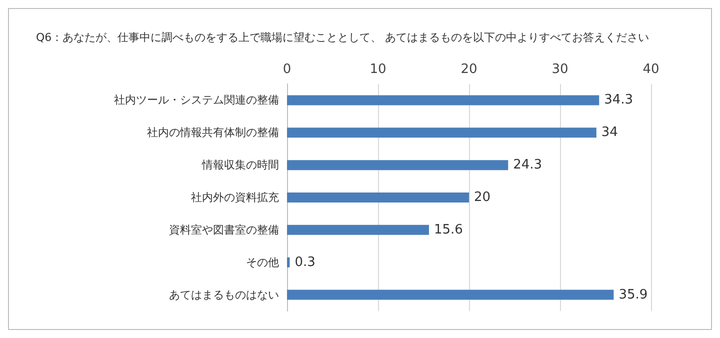  Describe the element at coordinates (240, 165) in the screenshot. I see `y-tick-label: 情報収集の時間` at that location.